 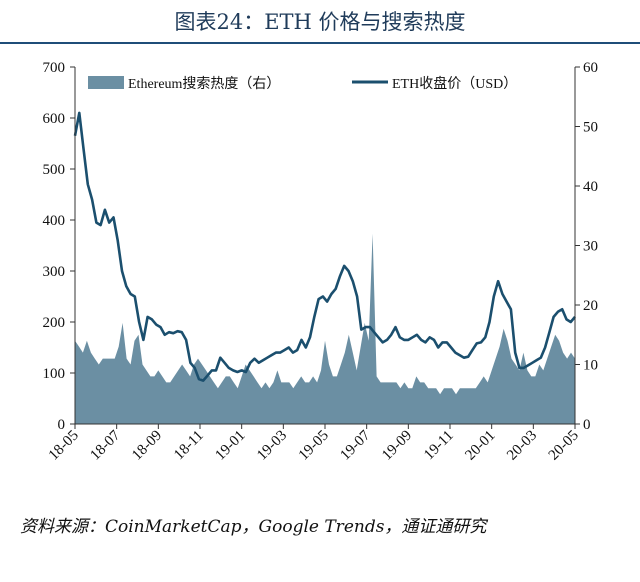 I want to click on x-tick-label: 18-07, so click(x=105, y=445).